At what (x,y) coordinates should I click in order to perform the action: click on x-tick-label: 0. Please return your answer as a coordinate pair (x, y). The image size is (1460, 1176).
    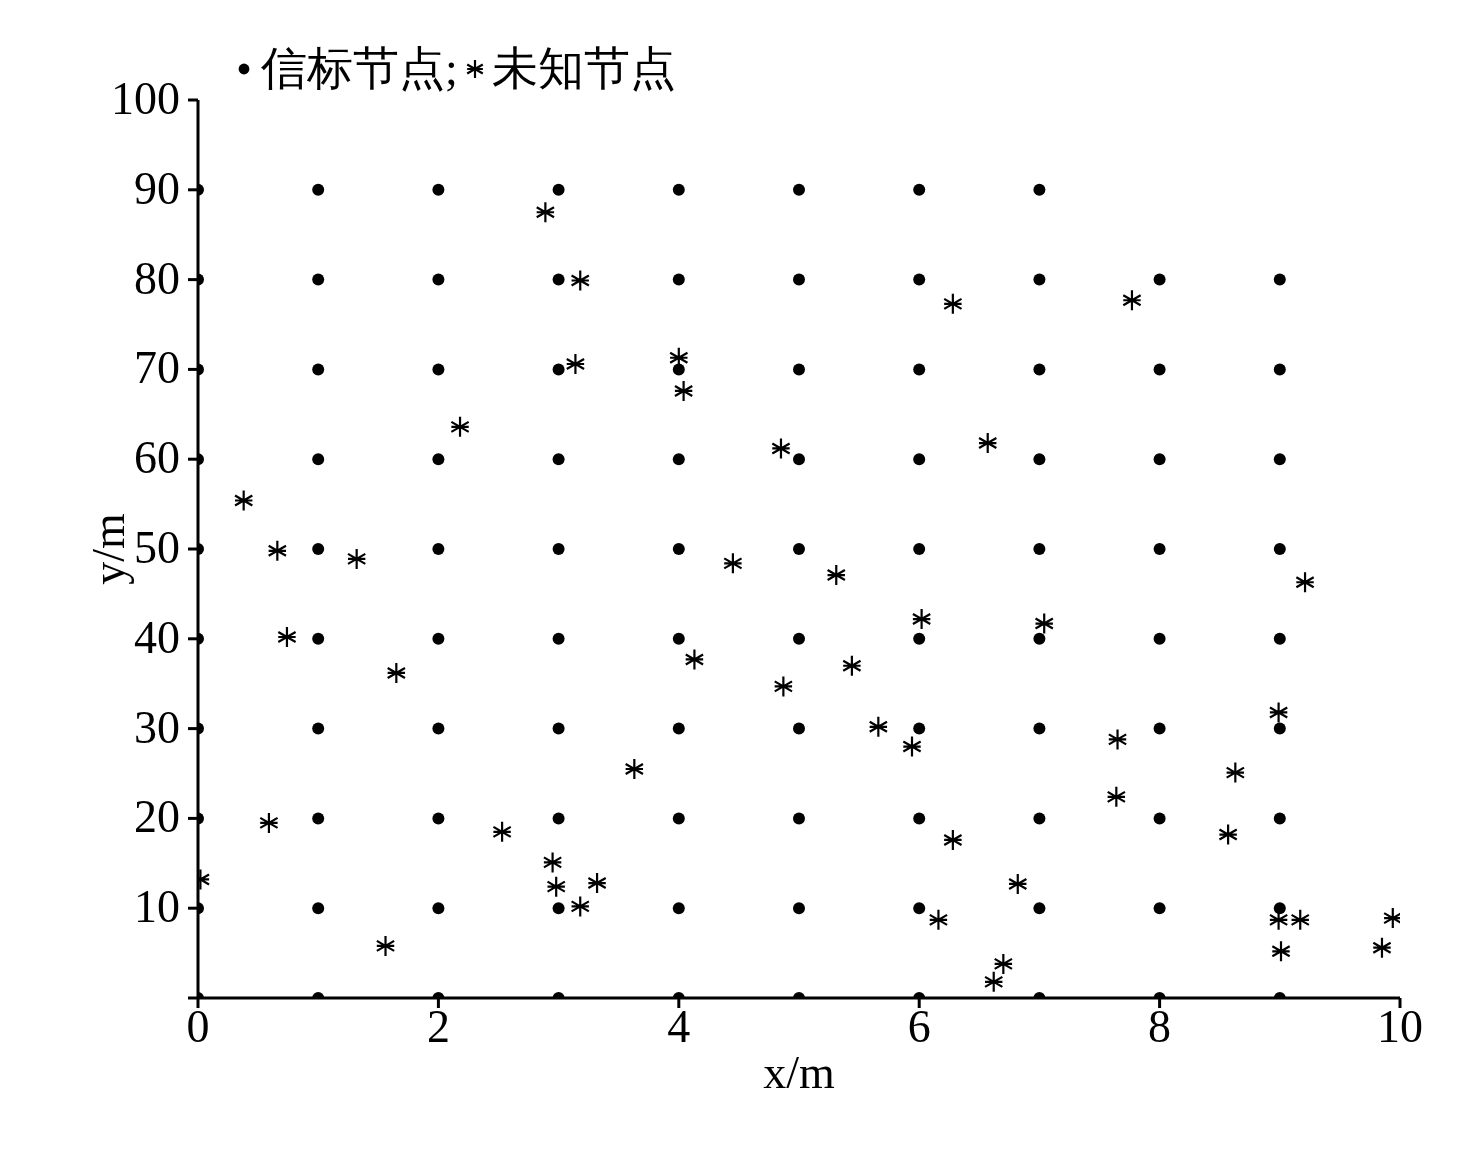
    Looking at the image, I should click on (198, 1026).